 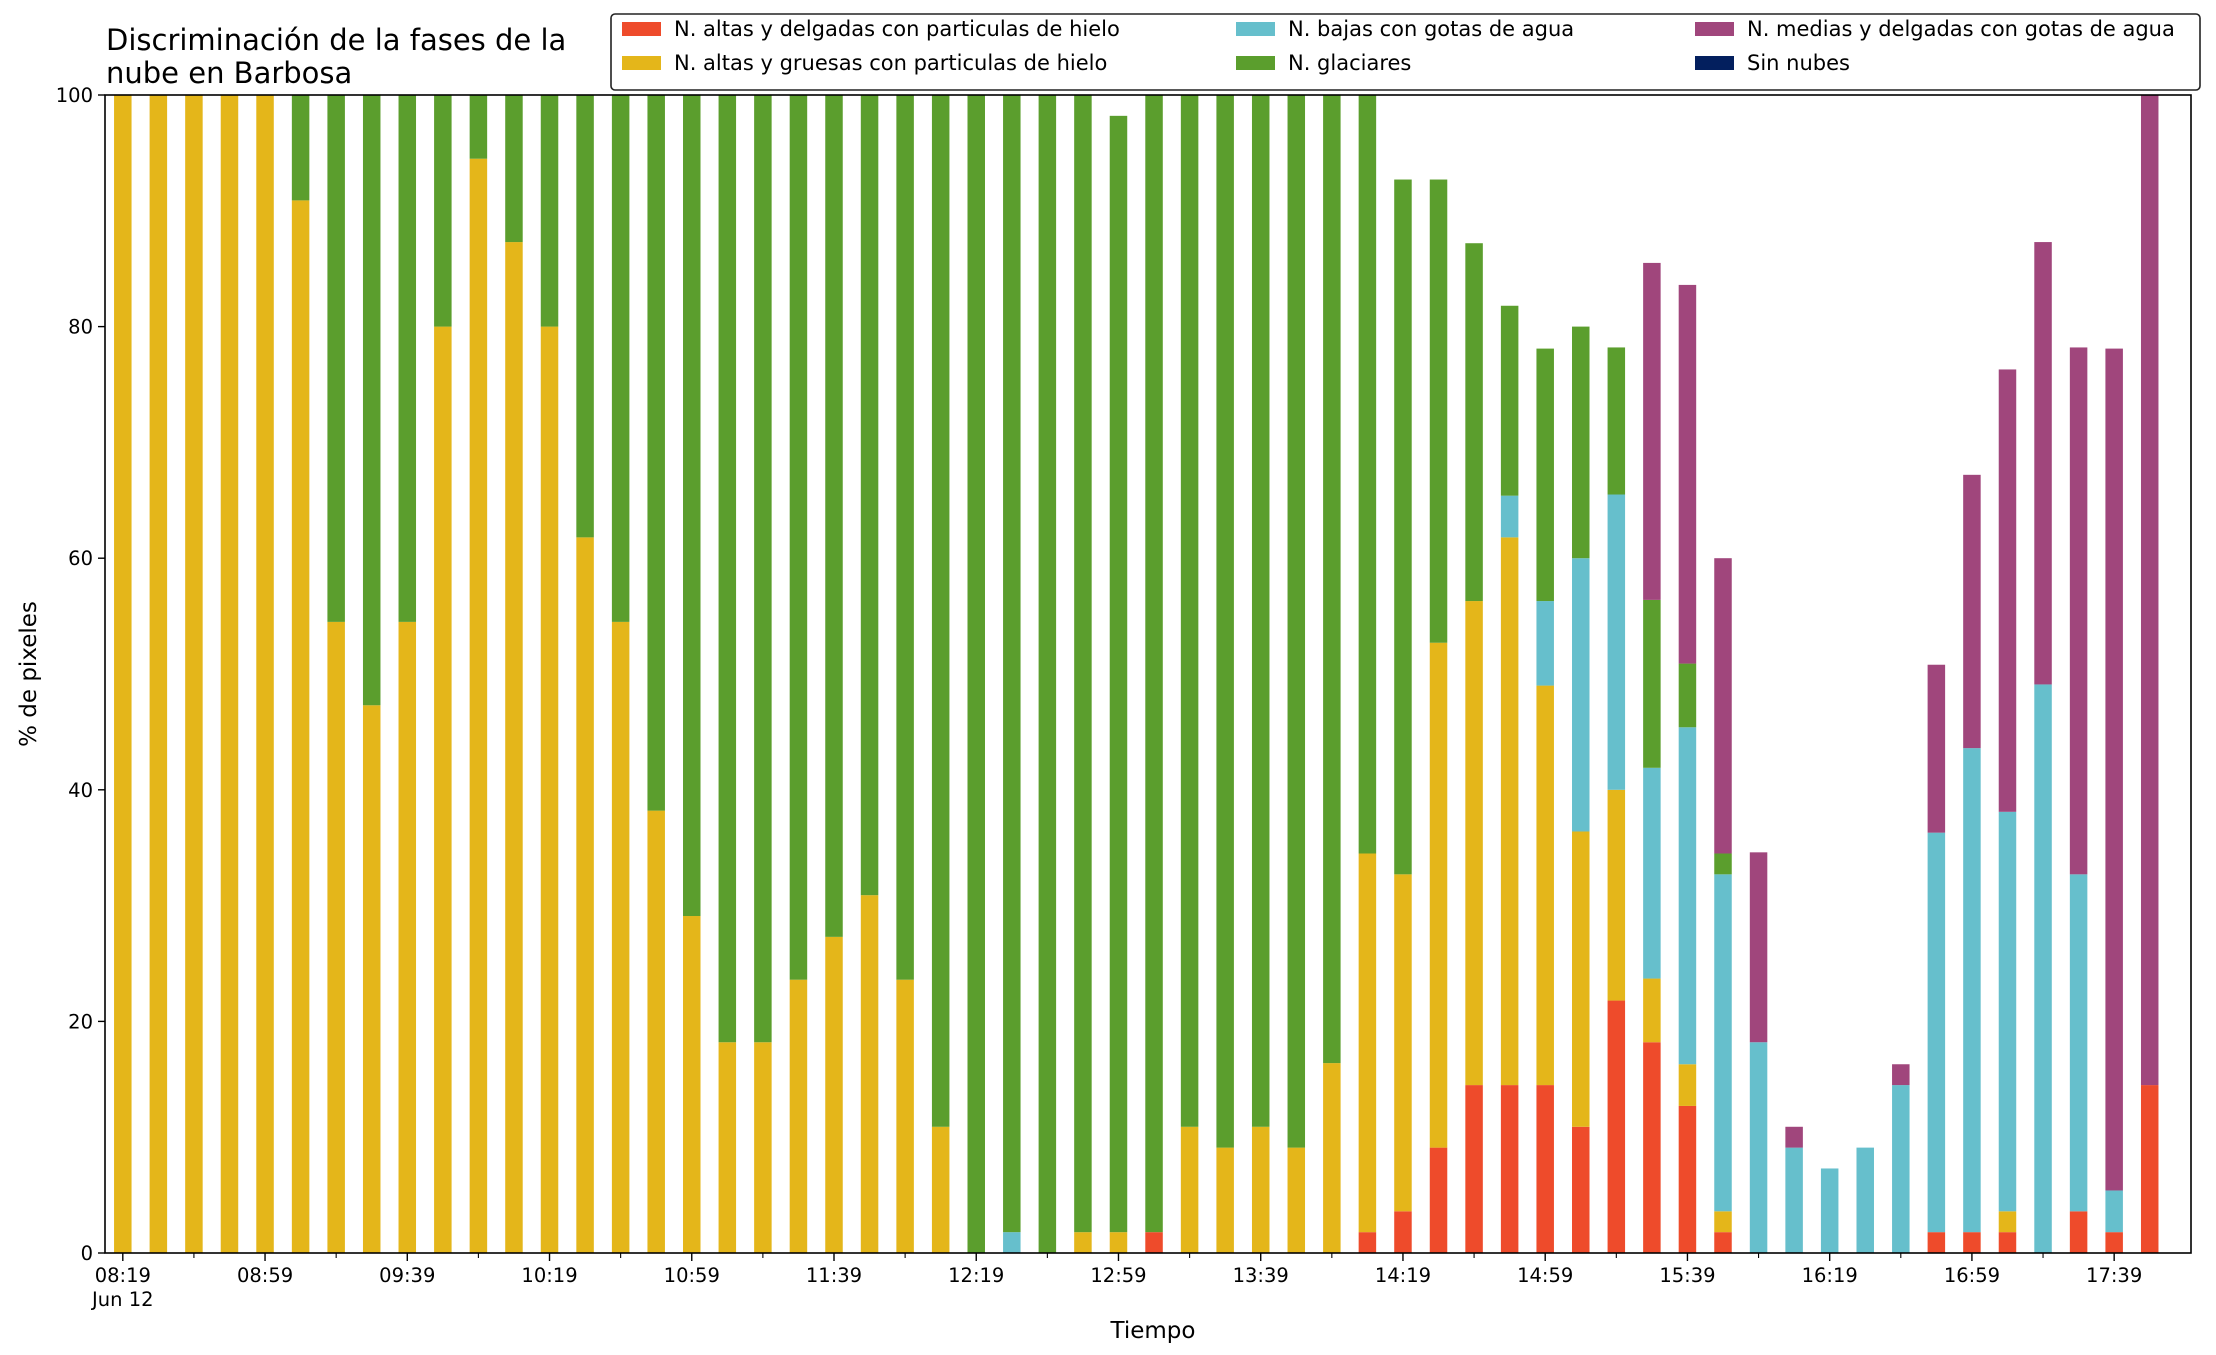 What do you see at coordinates (80, 790) in the screenshot?
I see `y-tick-label-2: 40` at bounding box center [80, 790].